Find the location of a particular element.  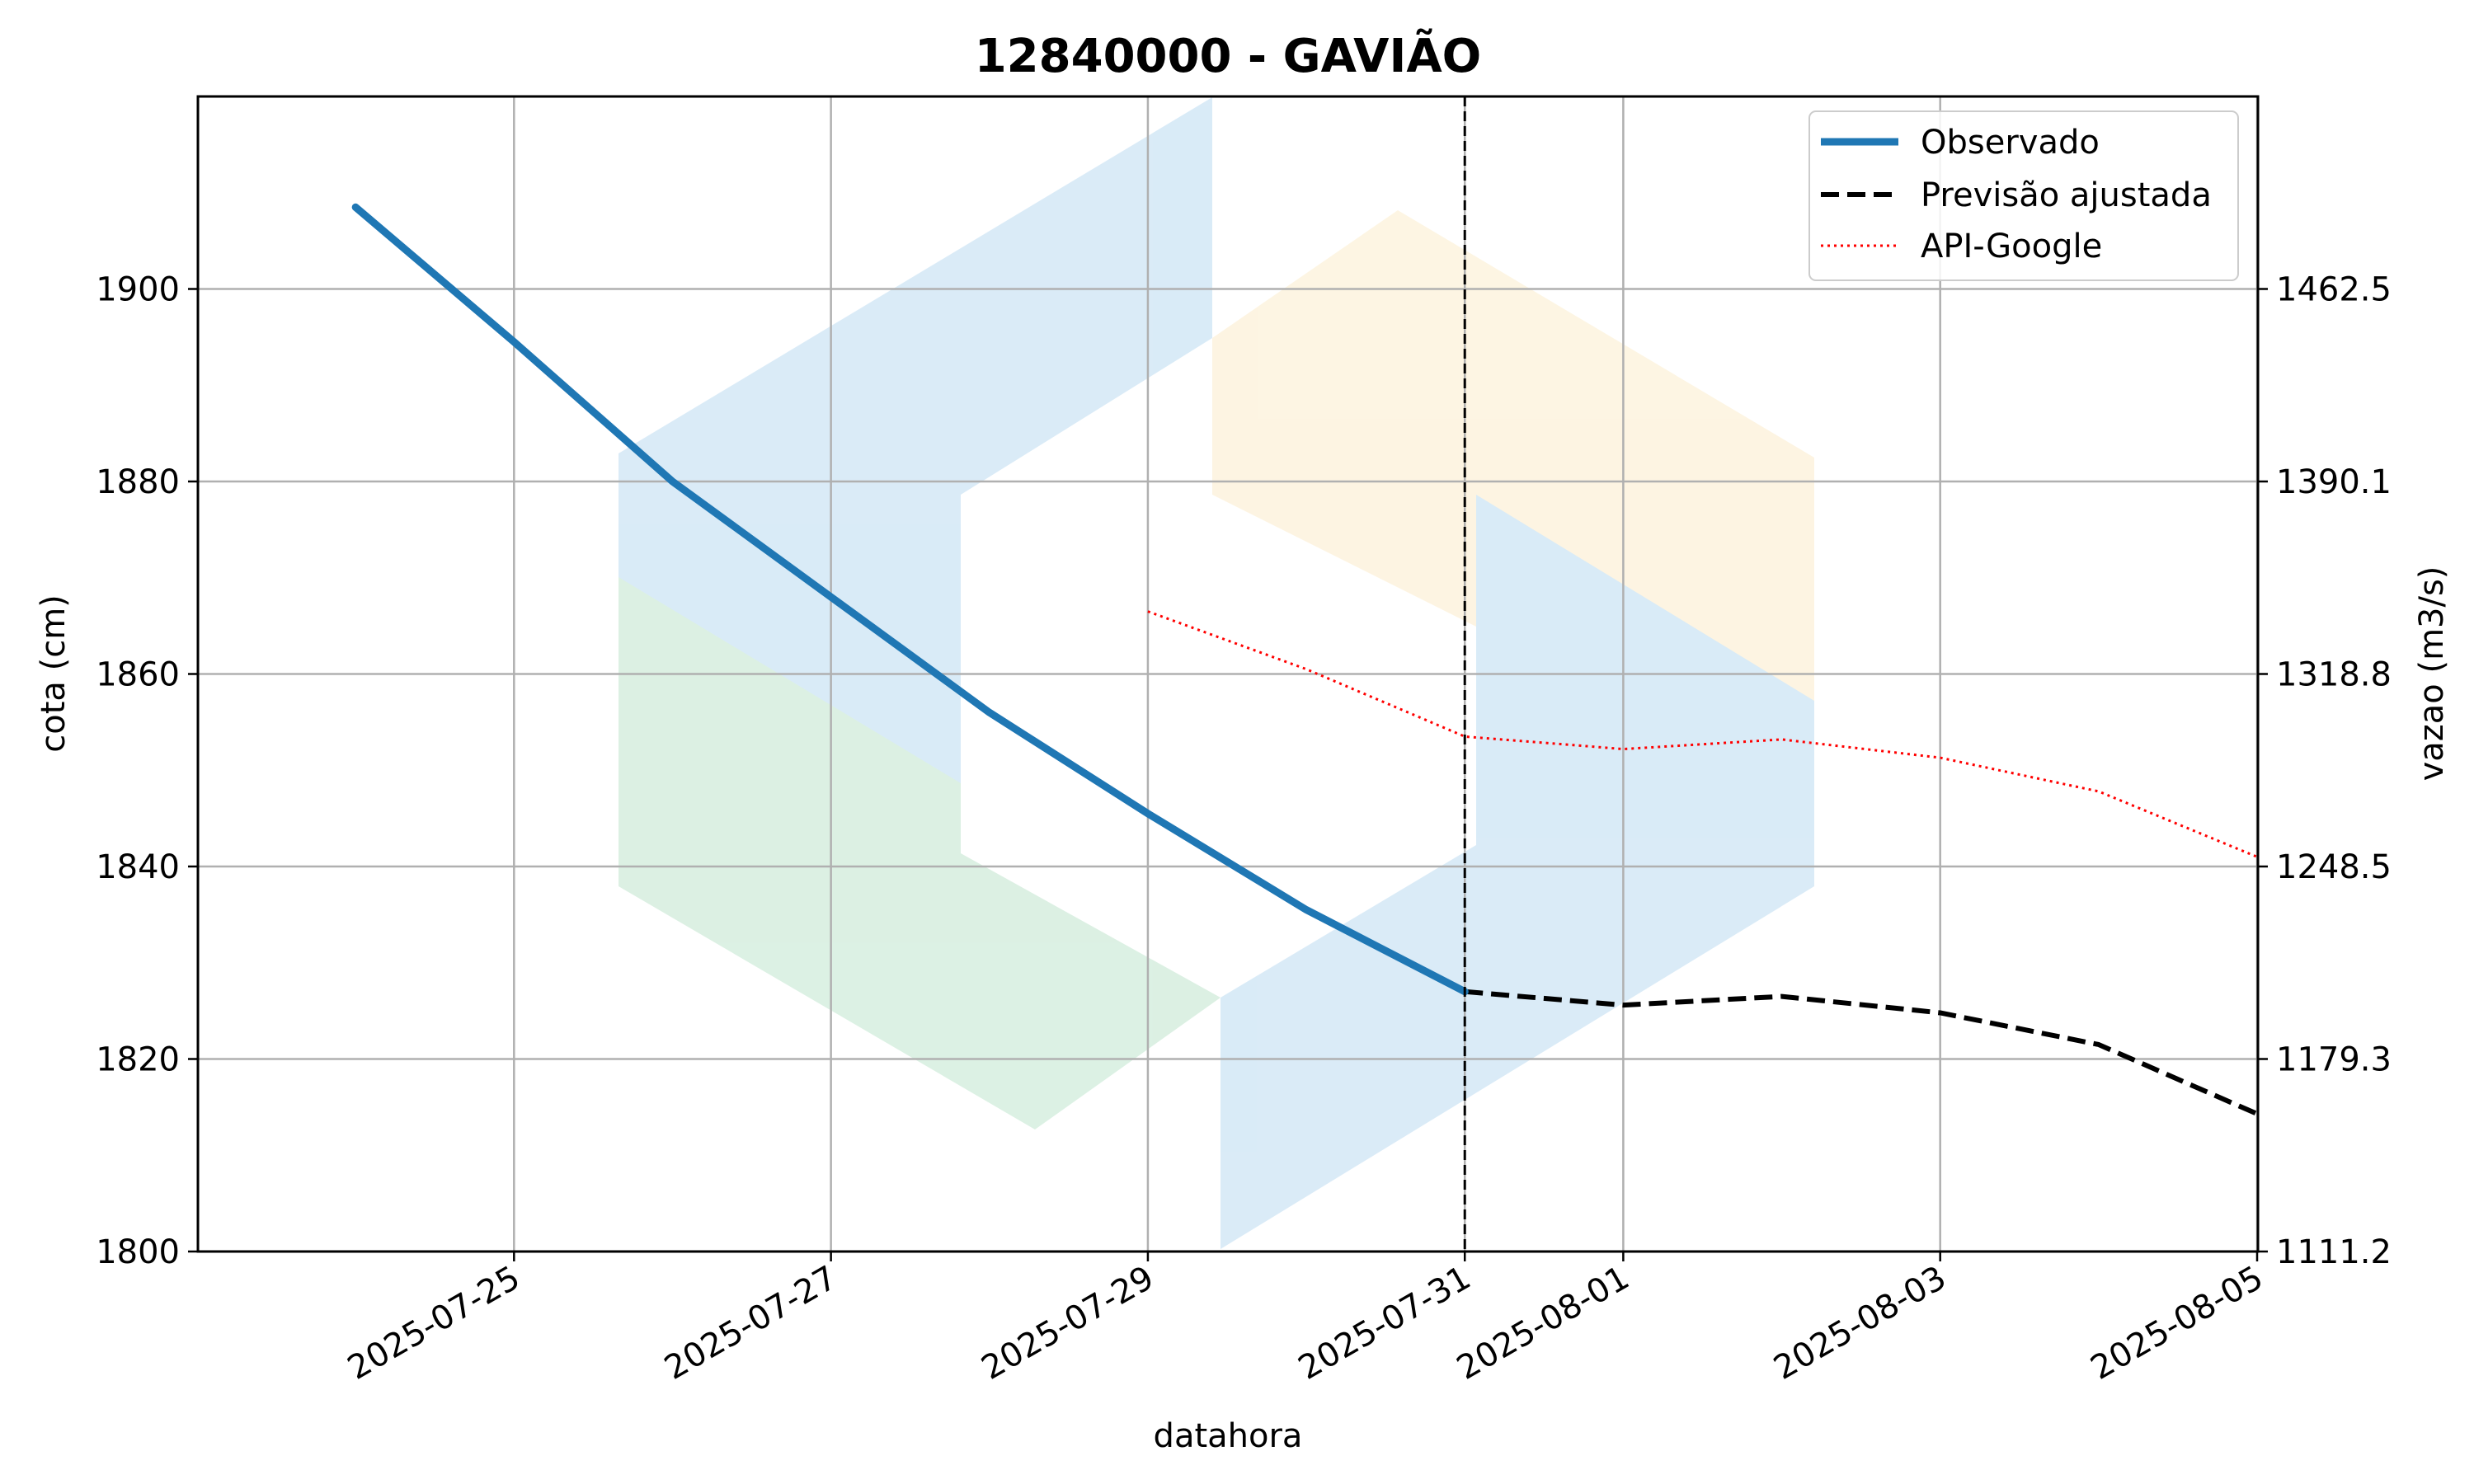

x-tick-label: 2025-07-27 is located at coordinates (750, 1323).